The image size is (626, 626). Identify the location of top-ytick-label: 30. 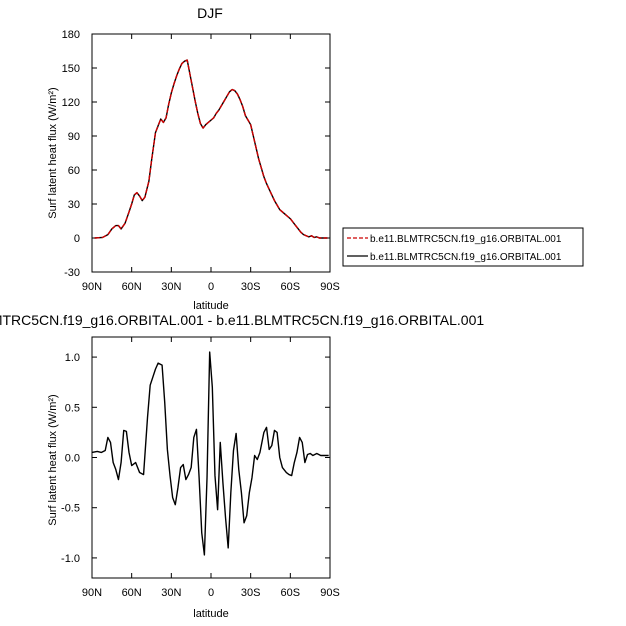
(74, 205).